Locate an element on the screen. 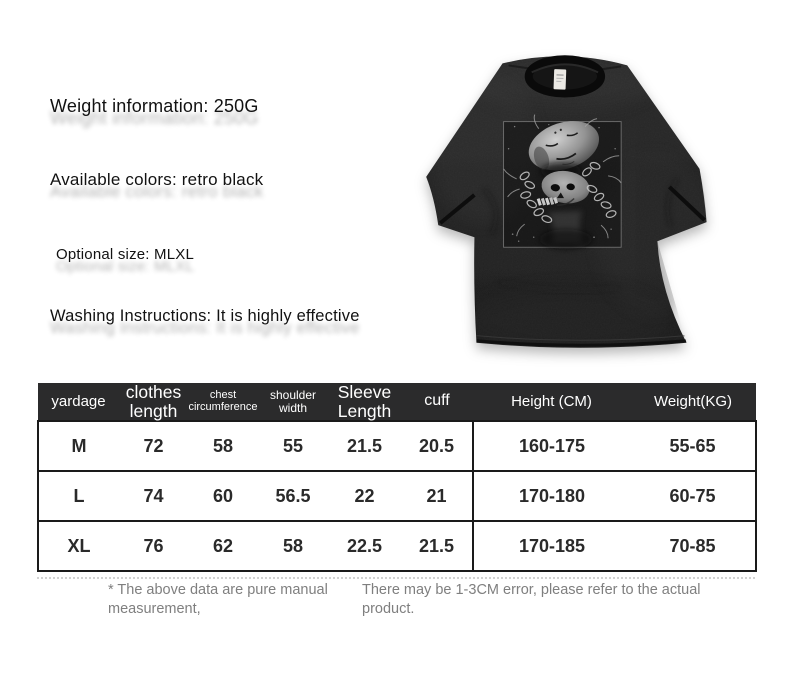 The image size is (790, 689). print-splashes is located at coordinates (562, 176).